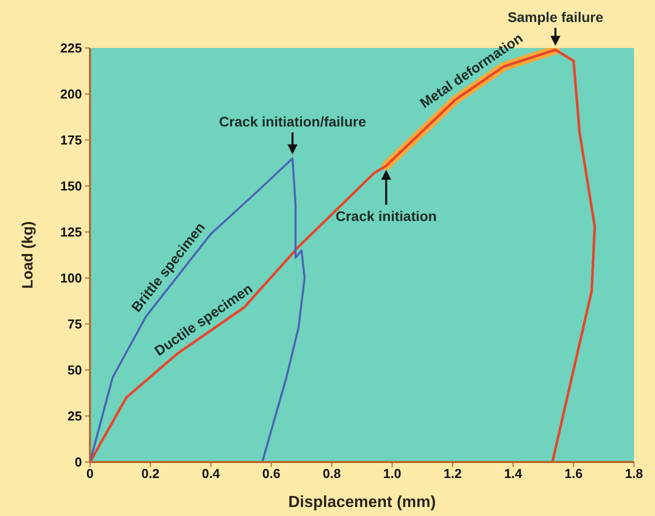  Describe the element at coordinates (75, 324) in the screenshot. I see `y-tick-label: 75` at that location.